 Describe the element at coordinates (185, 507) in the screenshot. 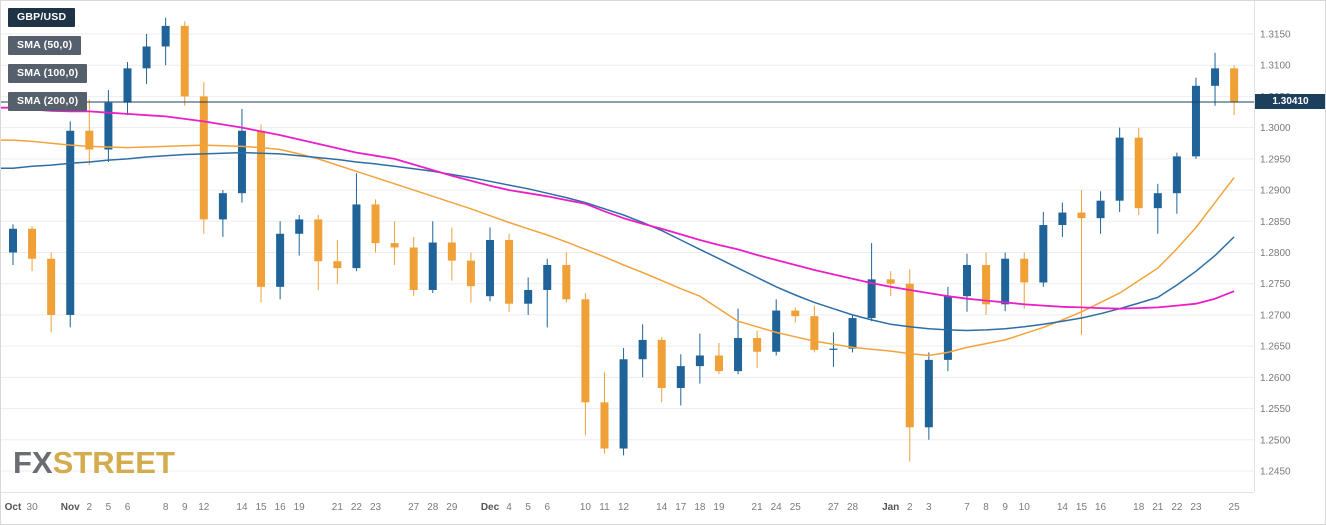

I see `x-axis-label: 9` at that location.